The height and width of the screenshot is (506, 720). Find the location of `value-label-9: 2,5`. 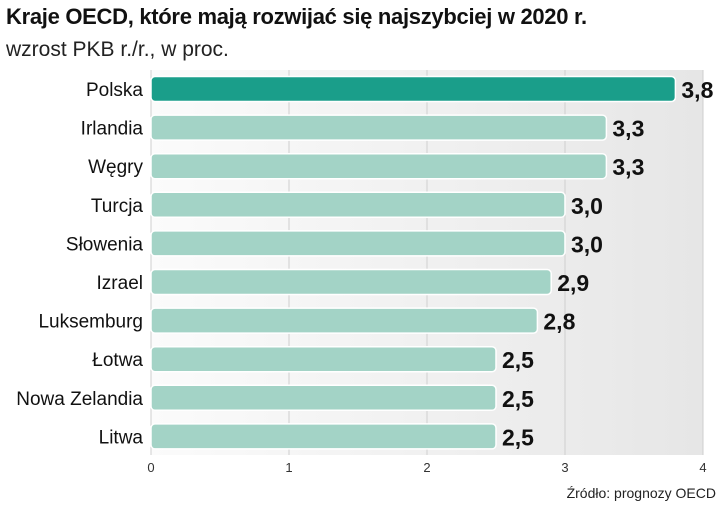

value-label-9: 2,5 is located at coordinates (518, 399).